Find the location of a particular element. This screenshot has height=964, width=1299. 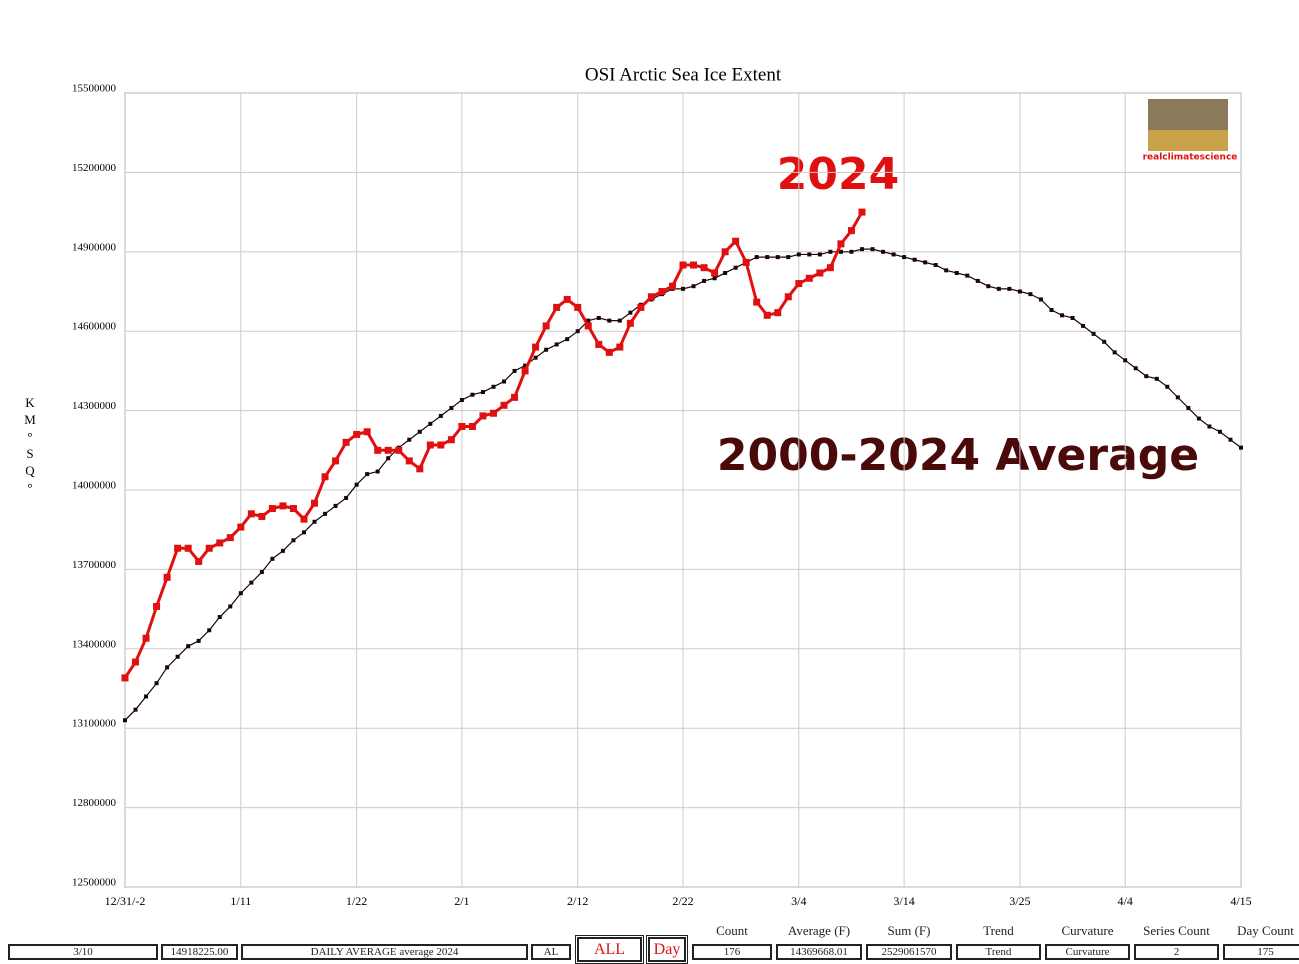

y-tick-label: 14900000 is located at coordinates (94, 247).